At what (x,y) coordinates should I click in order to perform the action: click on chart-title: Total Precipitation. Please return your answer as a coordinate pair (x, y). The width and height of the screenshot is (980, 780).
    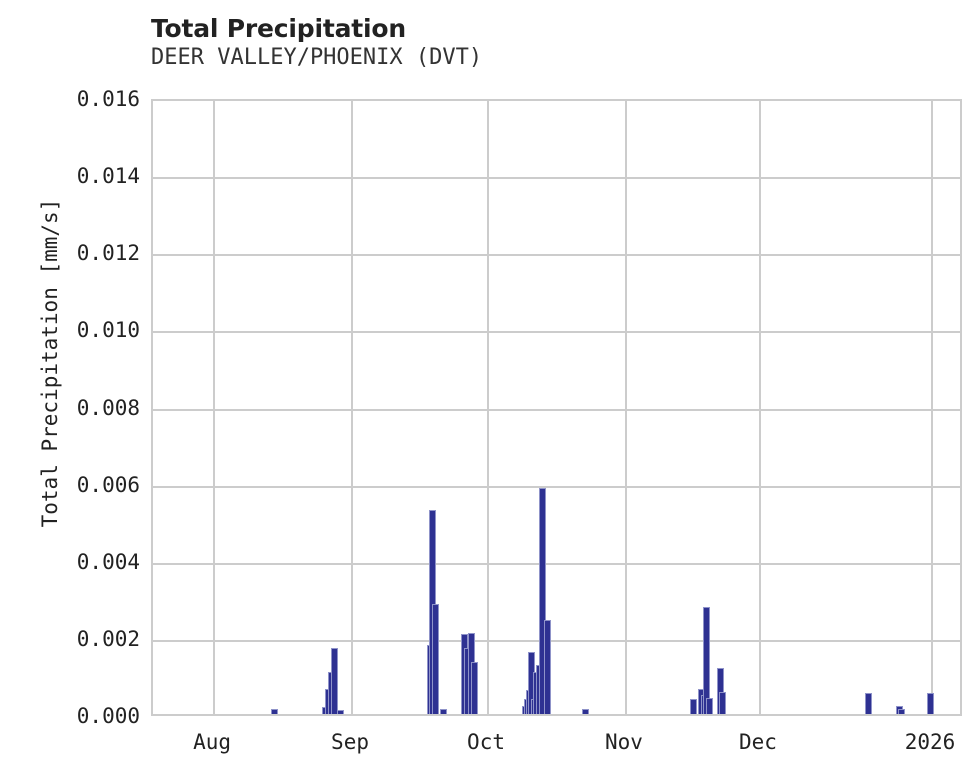
    Looking at the image, I should click on (278, 28).